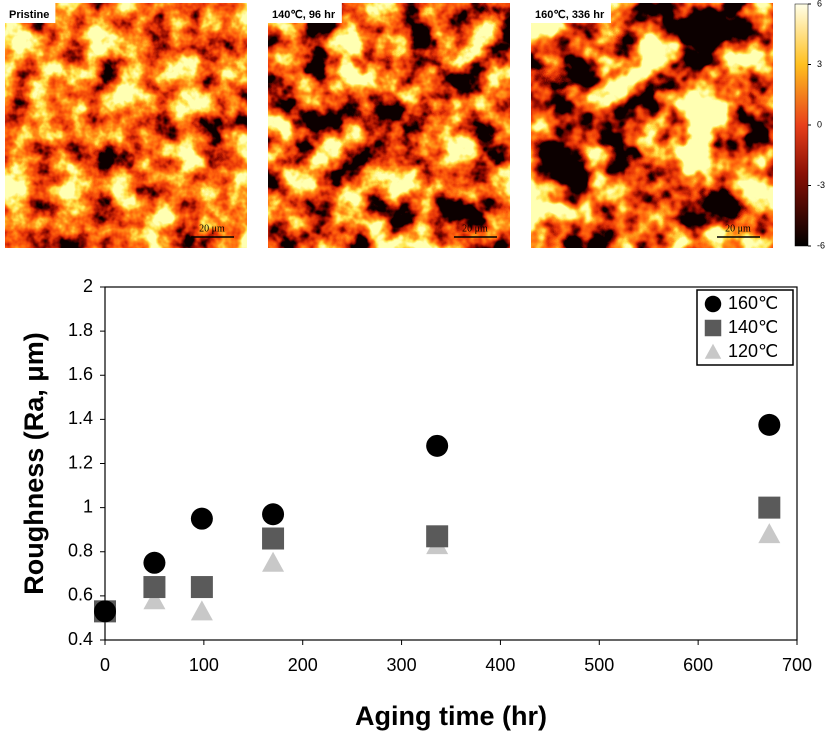 The image size is (827, 744). I want to click on colorbar, so click(801, 125).